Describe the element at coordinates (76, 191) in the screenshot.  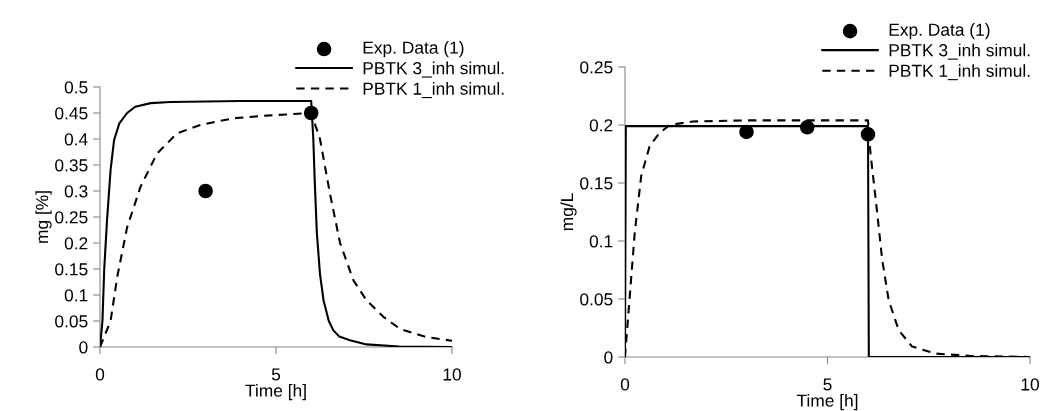
I see `y-tick-label: 0.3` at that location.